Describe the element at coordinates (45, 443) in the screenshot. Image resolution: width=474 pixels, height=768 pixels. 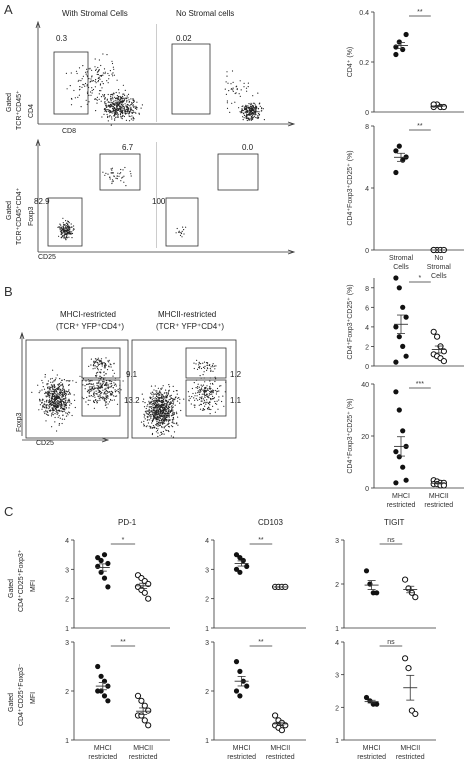
I see `flow-x-label: CD25` at that location.